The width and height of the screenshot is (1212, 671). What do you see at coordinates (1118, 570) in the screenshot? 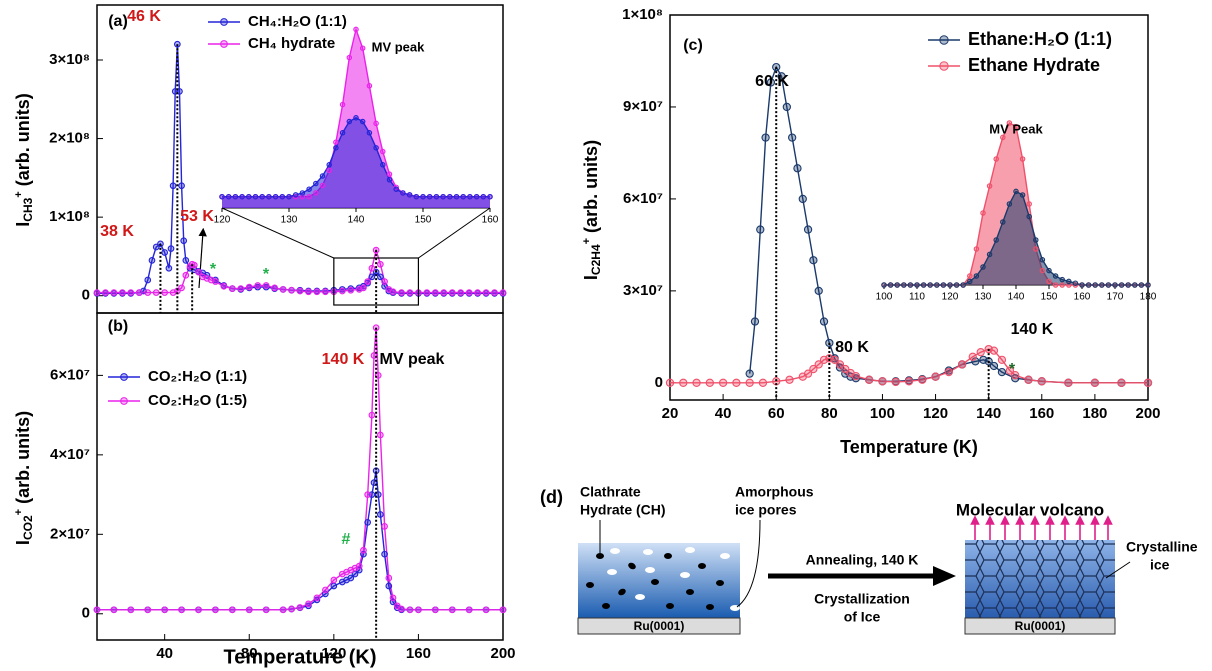
I see `callout` at bounding box center [1118, 570].